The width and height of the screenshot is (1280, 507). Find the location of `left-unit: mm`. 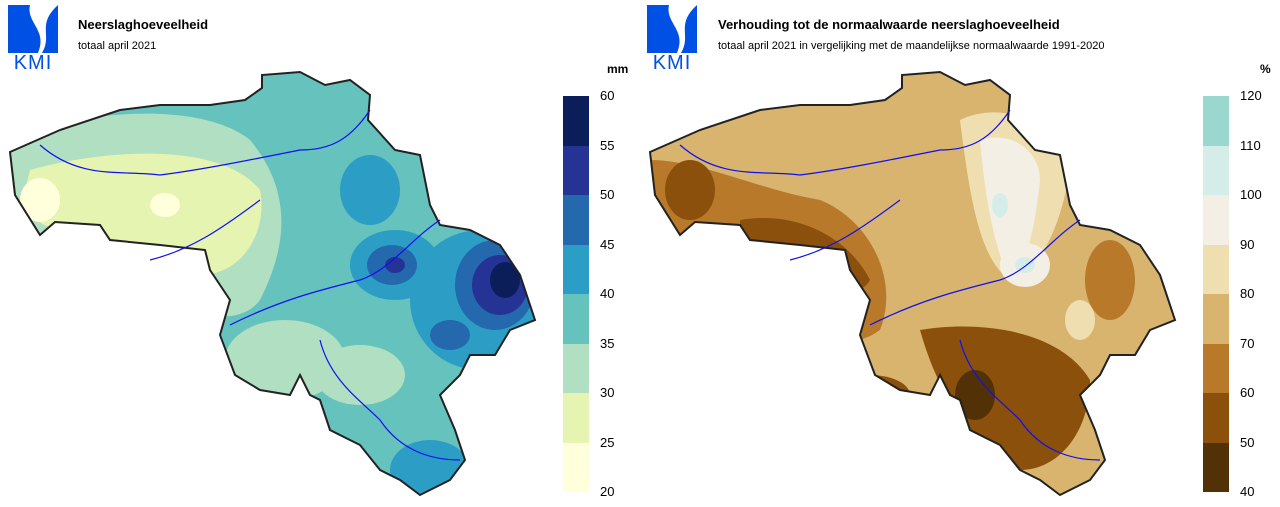

left-unit: mm is located at coordinates (618, 69).